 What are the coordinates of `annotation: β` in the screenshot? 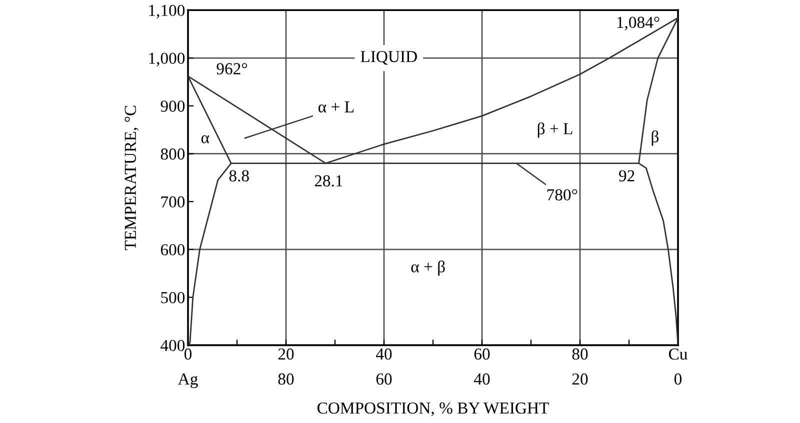 It's located at (655, 138).